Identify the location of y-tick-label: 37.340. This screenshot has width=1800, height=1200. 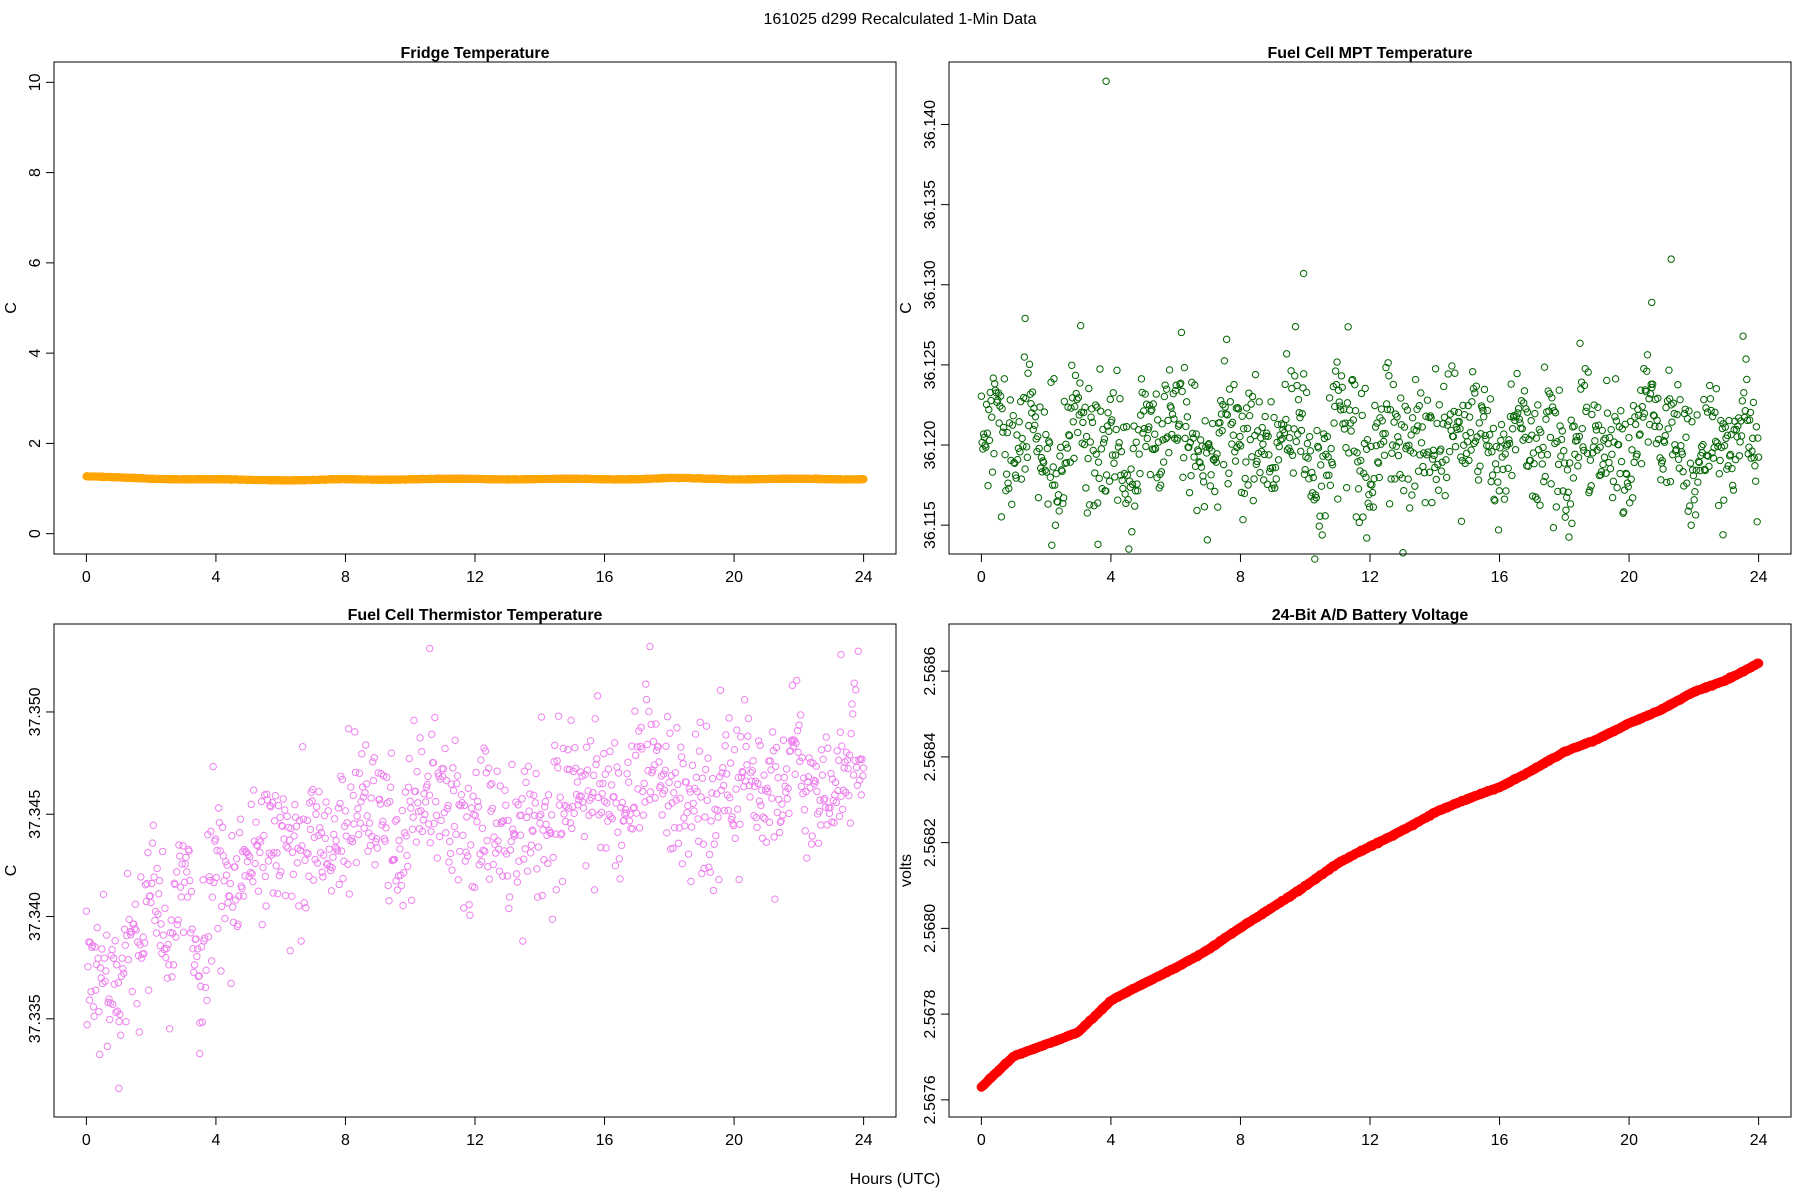
(35, 916).